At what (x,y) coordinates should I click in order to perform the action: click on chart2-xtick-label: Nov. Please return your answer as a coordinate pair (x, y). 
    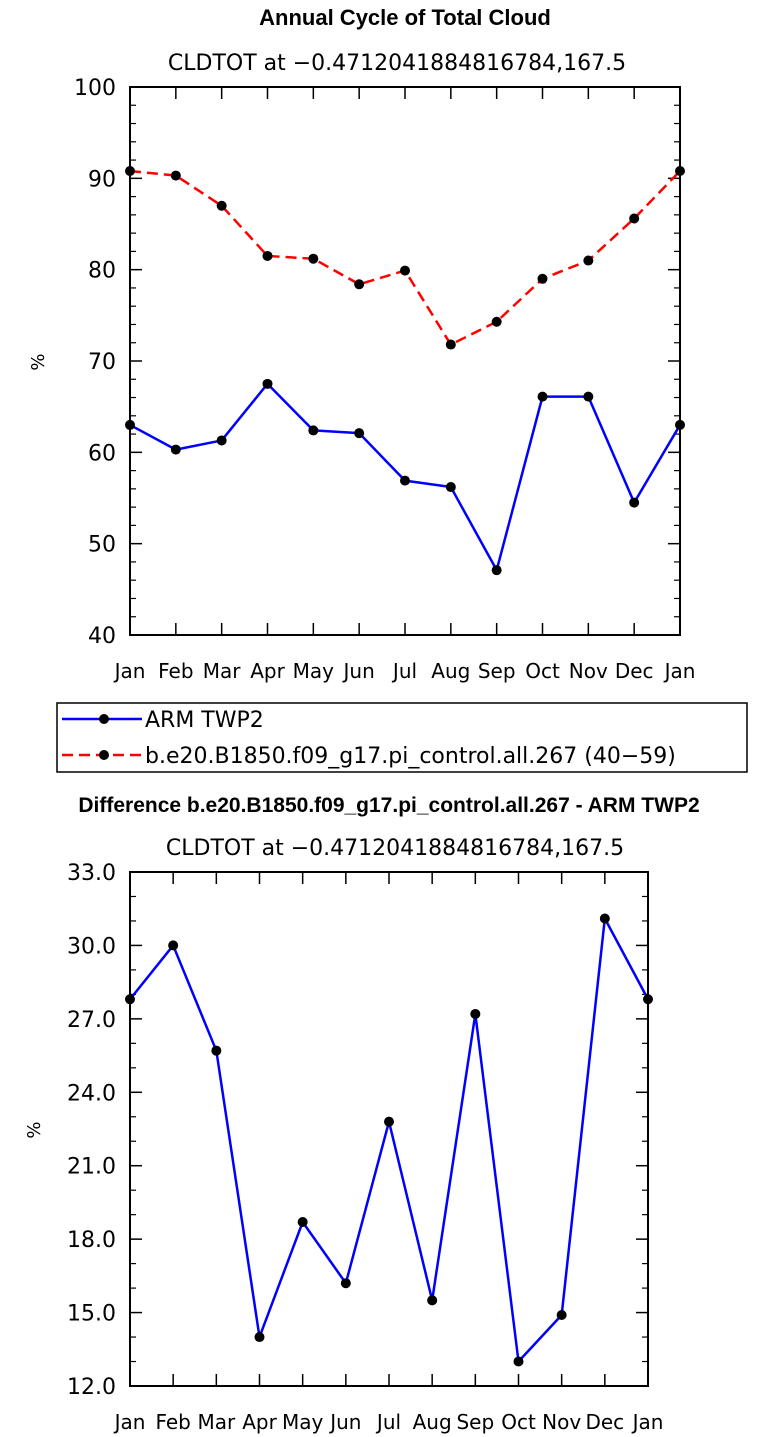
    Looking at the image, I should click on (561, 1422).